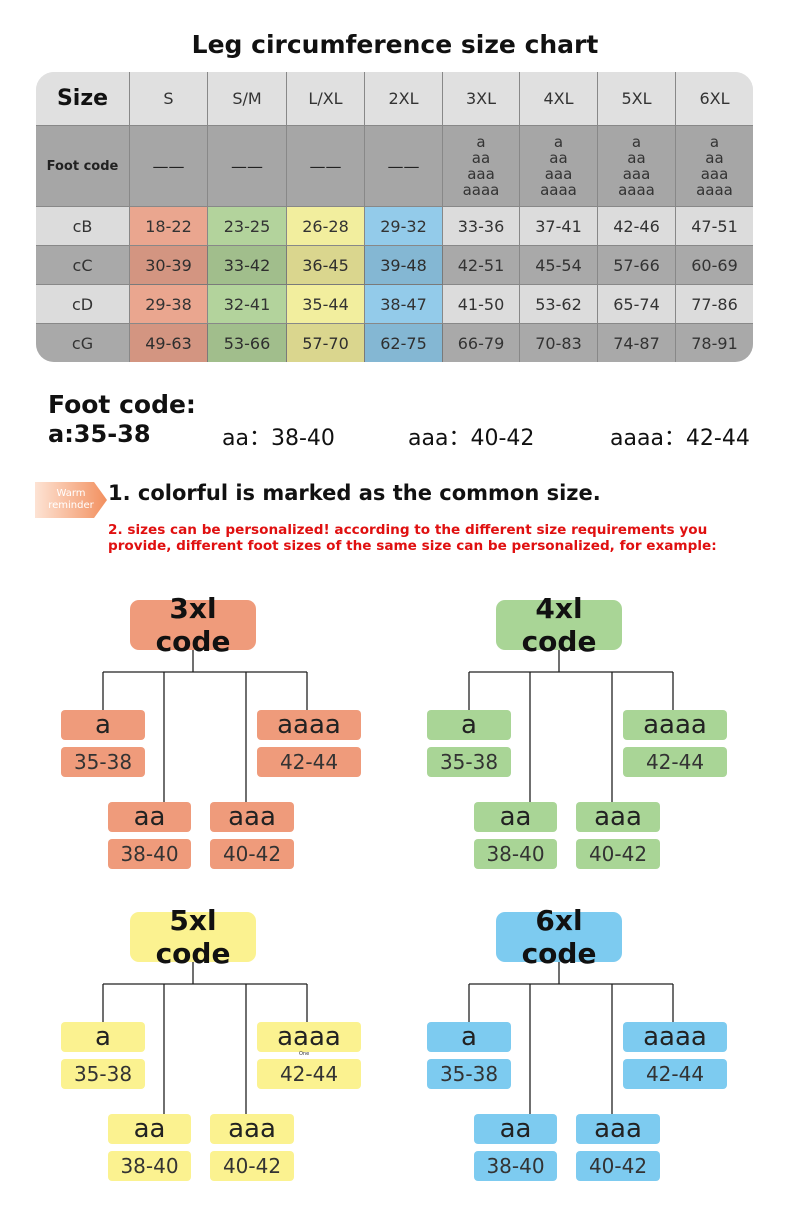 Image resolution: width=790 pixels, height=1221 pixels. What do you see at coordinates (559, 265) in the screenshot?
I see `size-range: 45-54` at bounding box center [559, 265].